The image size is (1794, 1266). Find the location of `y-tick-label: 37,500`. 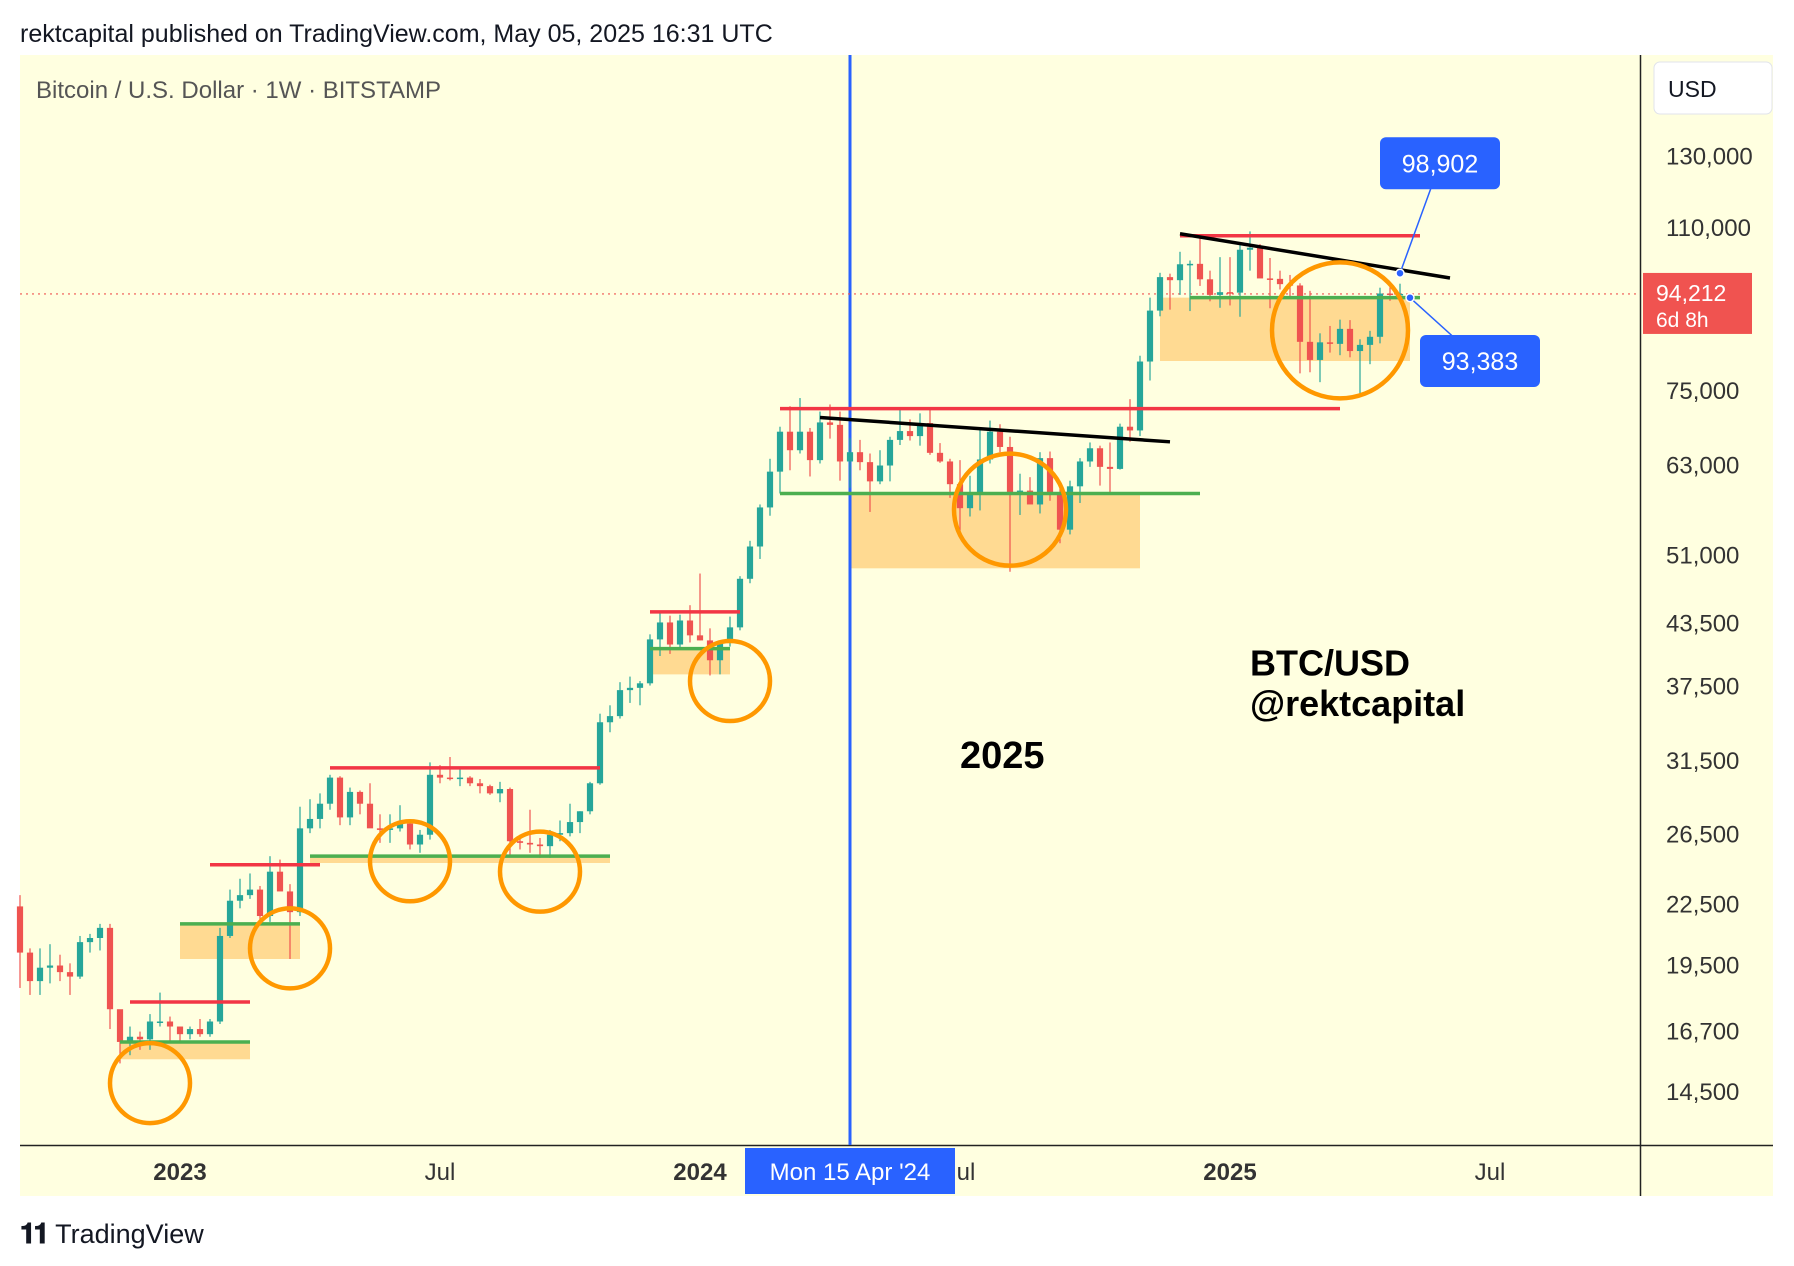

y-tick-label: 37,500 is located at coordinates (1702, 687).